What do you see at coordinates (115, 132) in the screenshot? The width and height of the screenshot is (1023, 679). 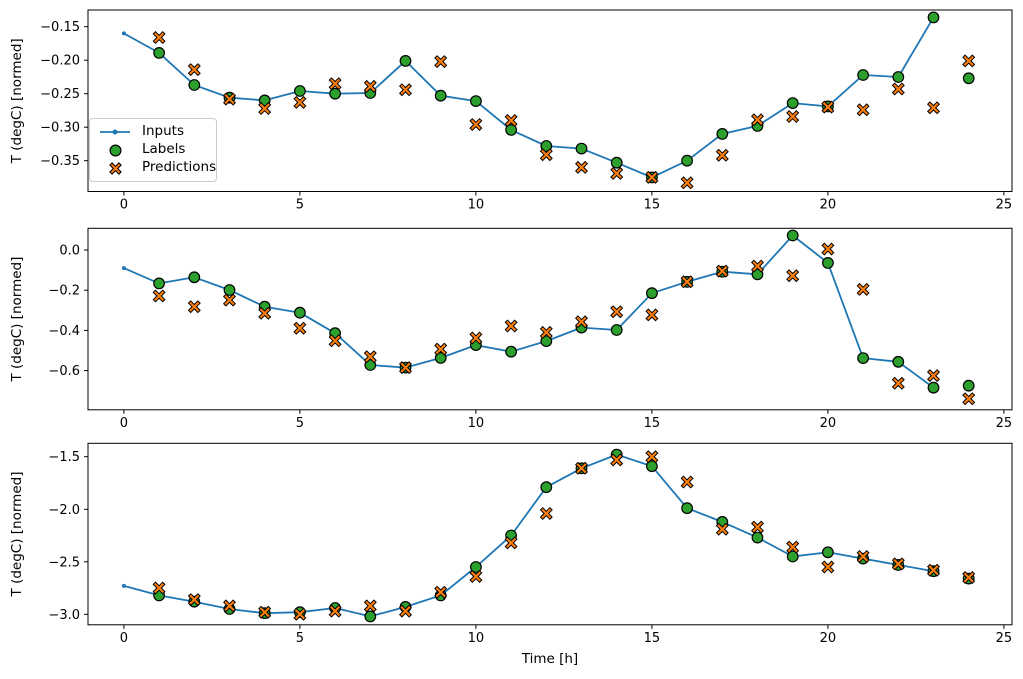 I see `inputs-line-icon` at bounding box center [115, 132].